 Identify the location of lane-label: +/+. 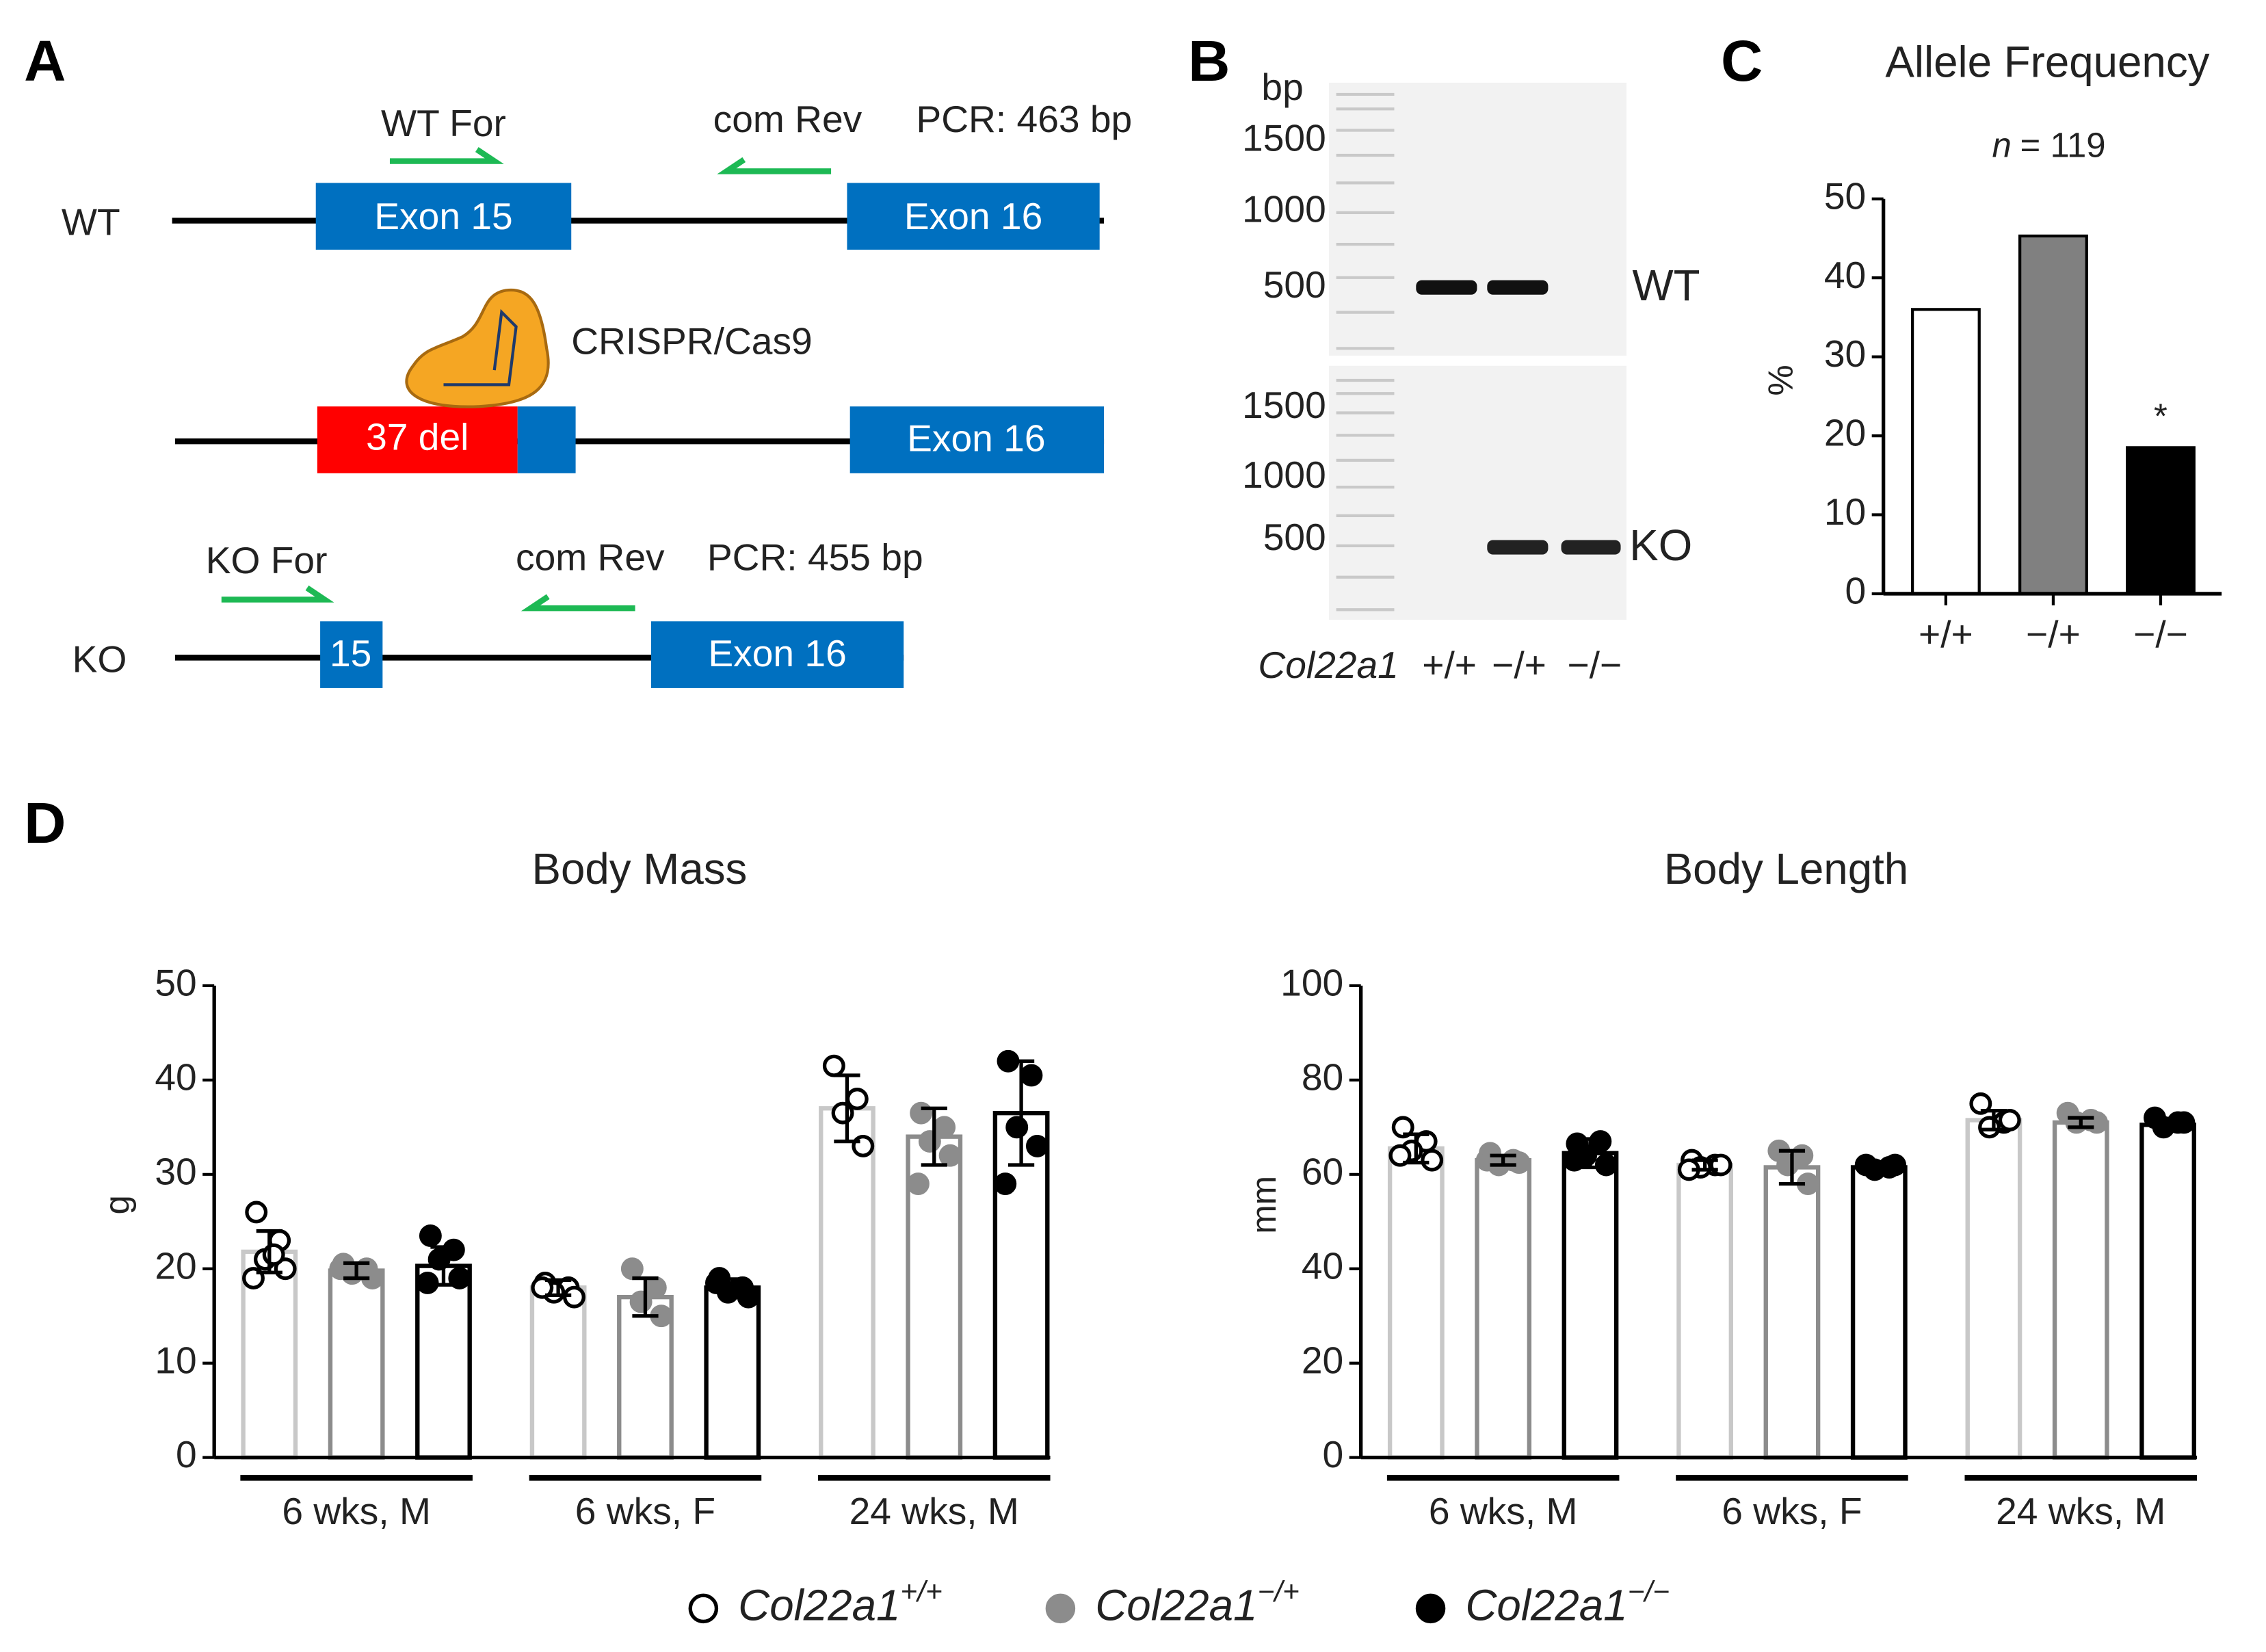
(1449, 665).